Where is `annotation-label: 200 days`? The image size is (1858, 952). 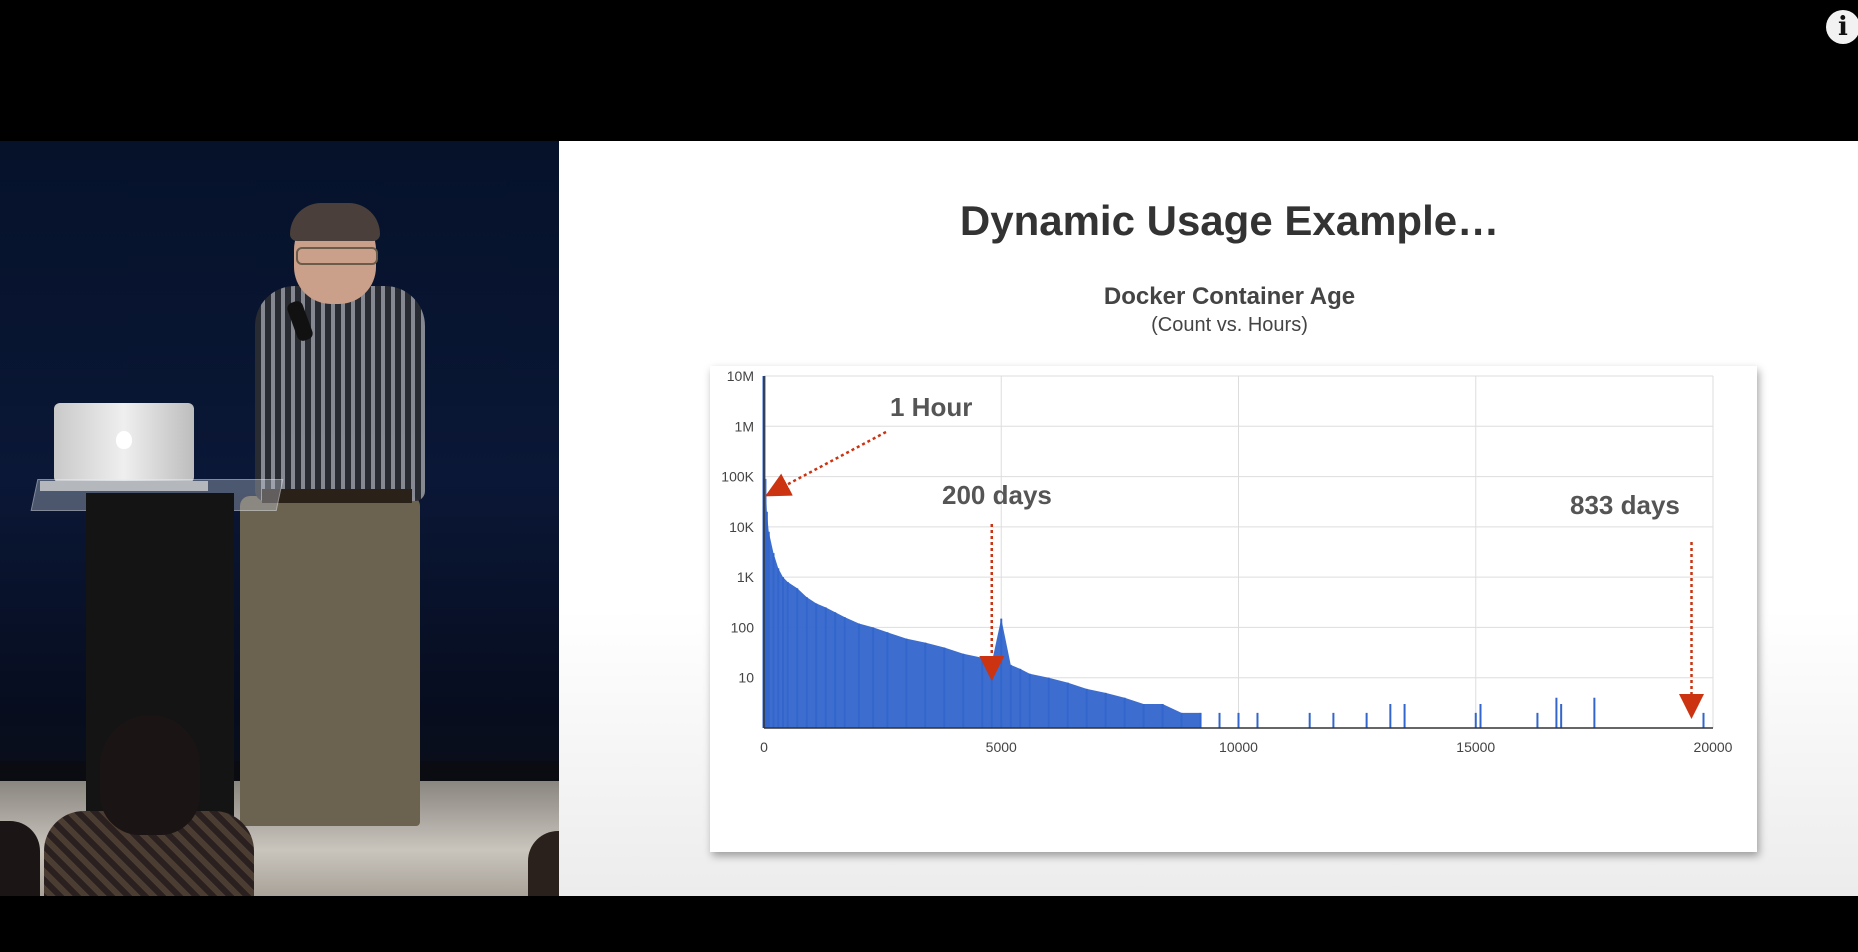 annotation-label: 200 days is located at coordinates (997, 495).